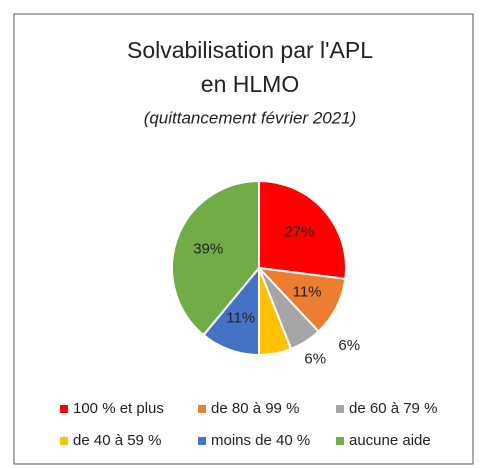  Describe the element at coordinates (393, 408) in the screenshot. I see `legend-label: de 60 à 79 %` at that location.